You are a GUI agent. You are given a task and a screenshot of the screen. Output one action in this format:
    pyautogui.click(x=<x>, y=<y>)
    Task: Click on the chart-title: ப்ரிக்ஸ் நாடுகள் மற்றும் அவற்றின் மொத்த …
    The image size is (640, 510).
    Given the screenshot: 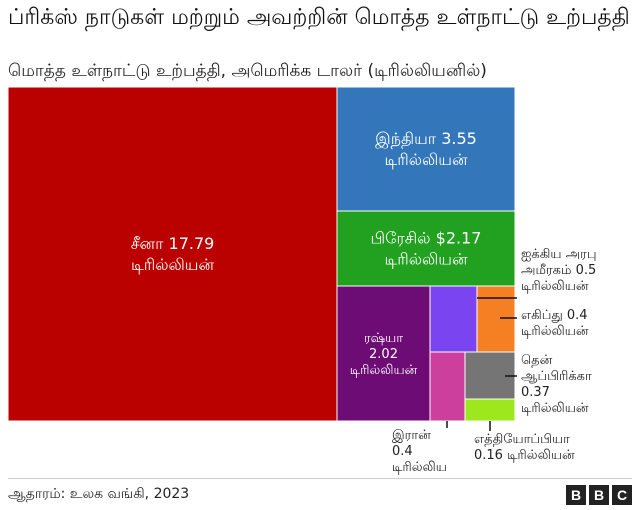 What is the action you would take?
    pyautogui.click(x=319, y=17)
    